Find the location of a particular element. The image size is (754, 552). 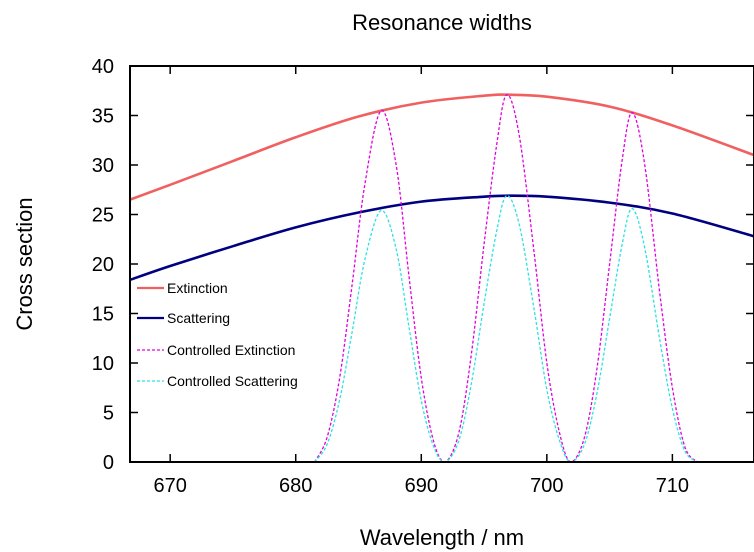

legend-label-extinction: Extinction is located at coordinates (197, 288).